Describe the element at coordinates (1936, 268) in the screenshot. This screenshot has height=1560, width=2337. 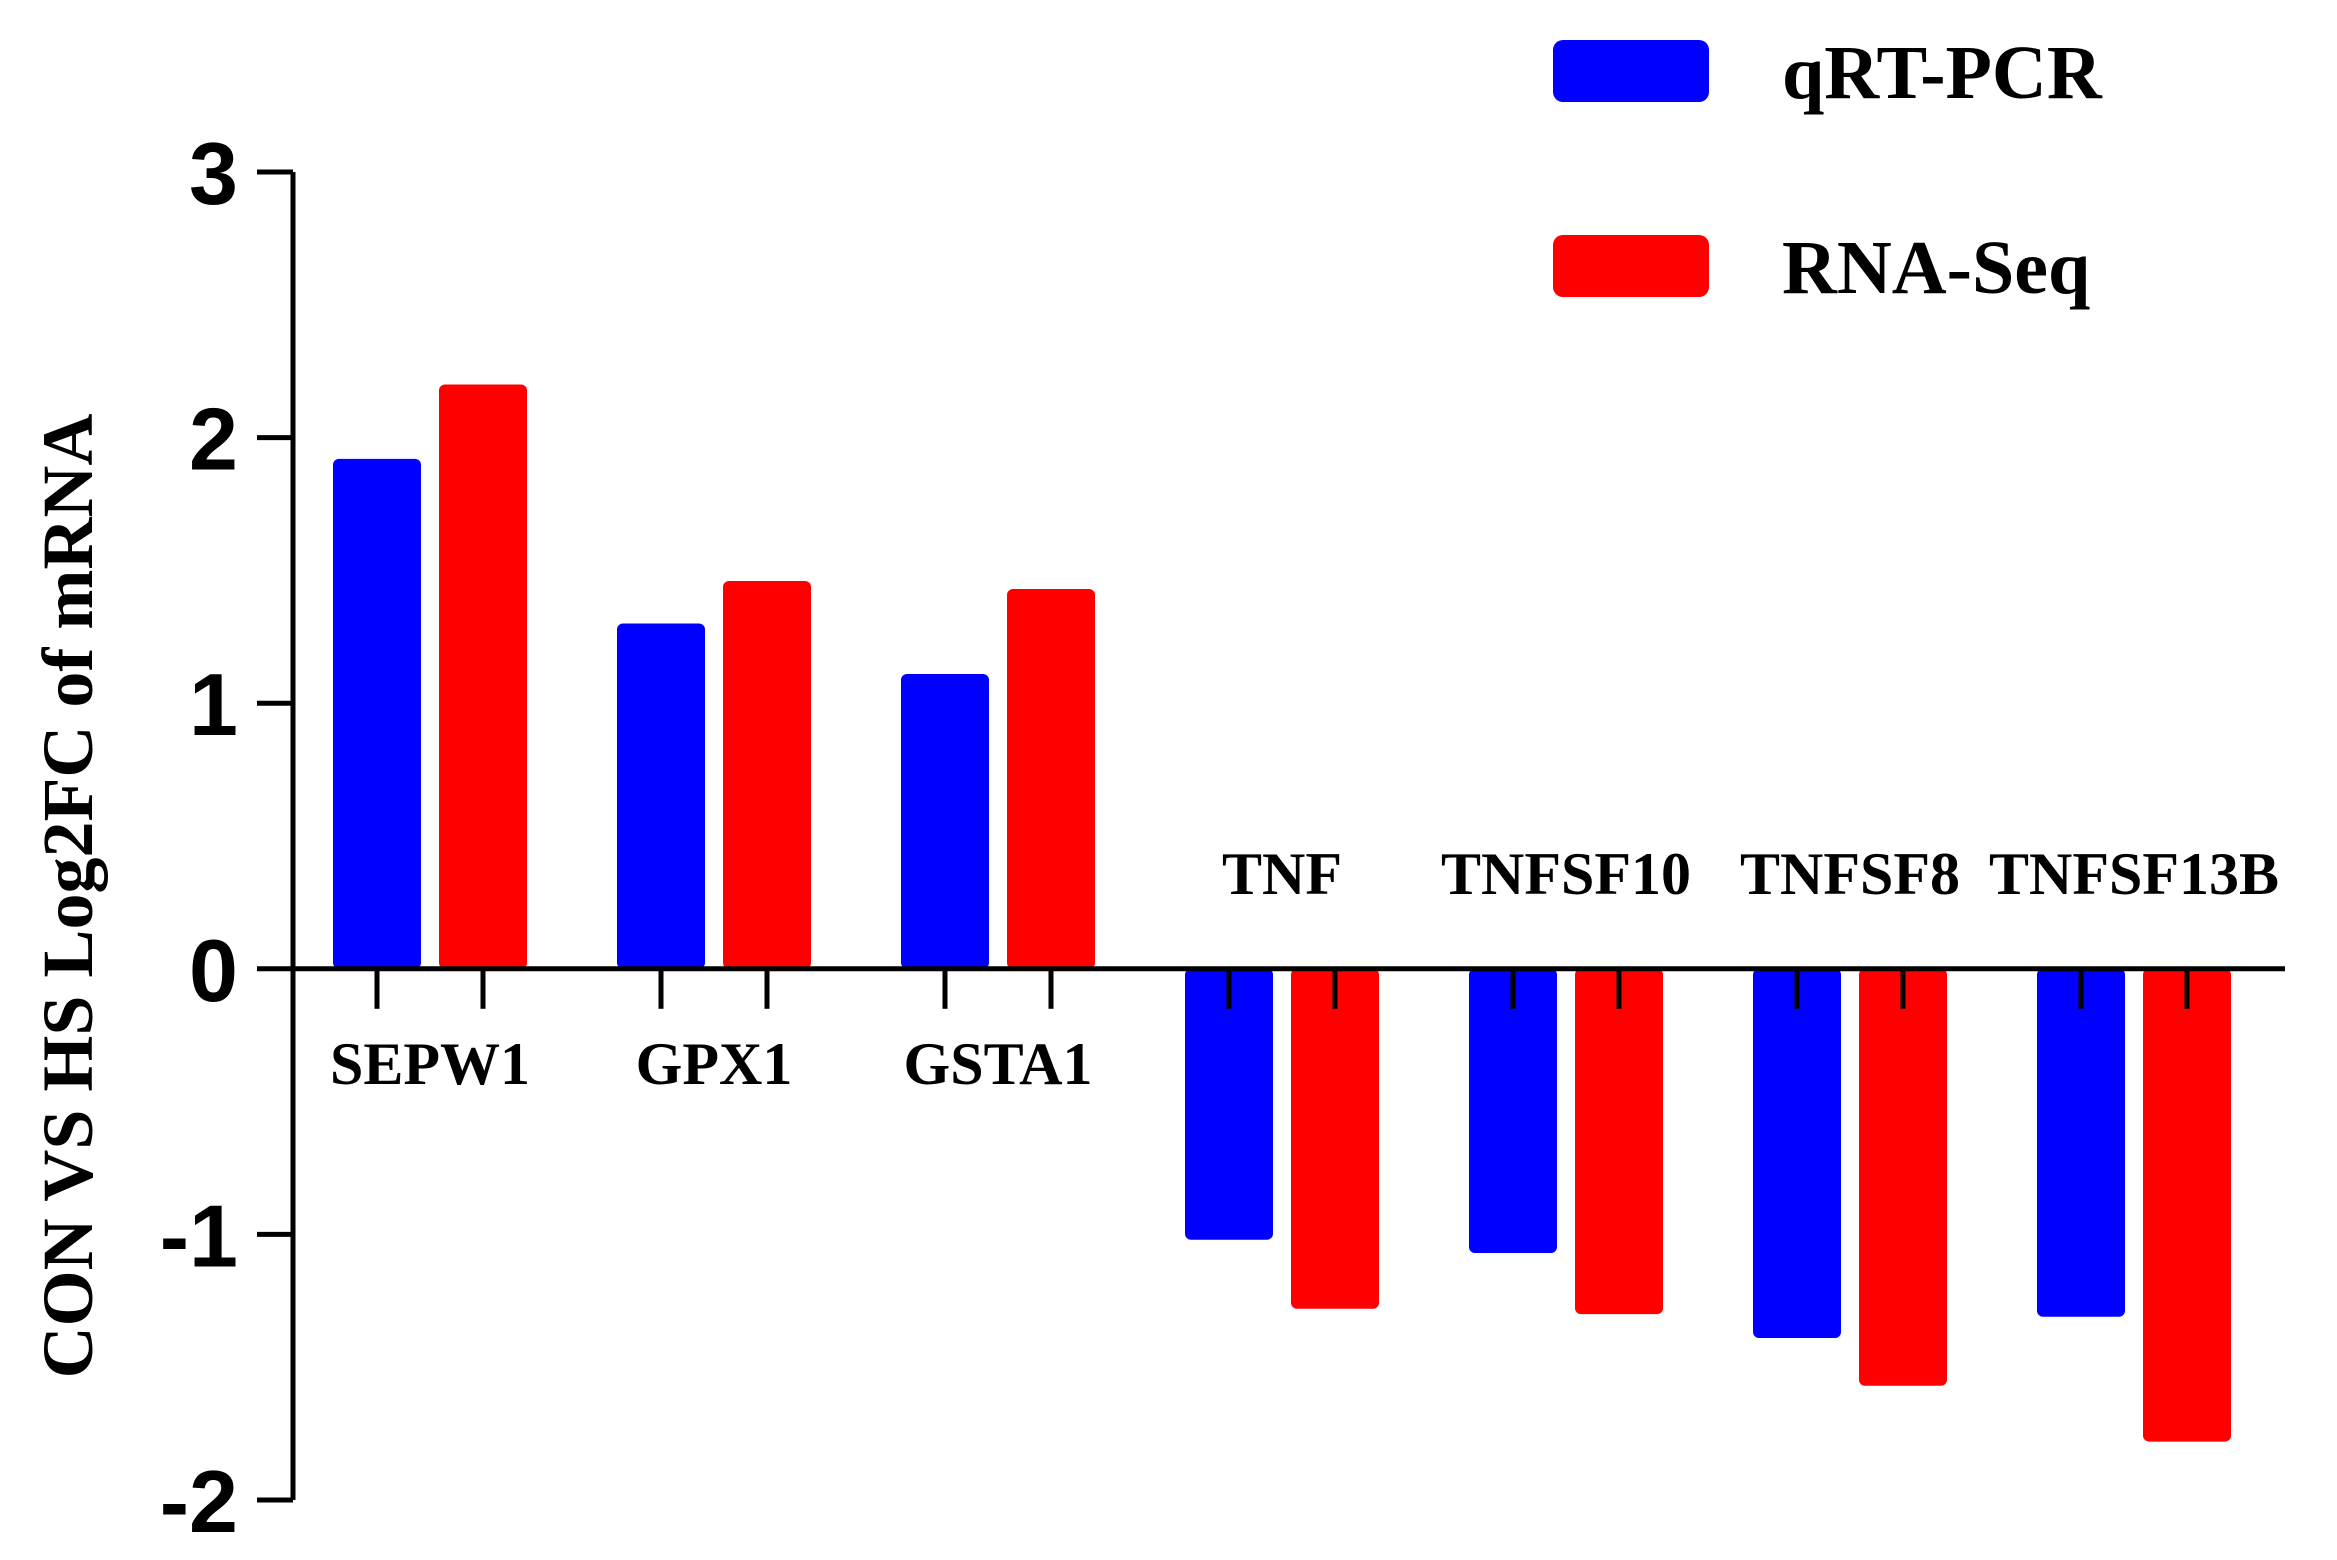
I see `legend-label: RNA-Seq` at that location.